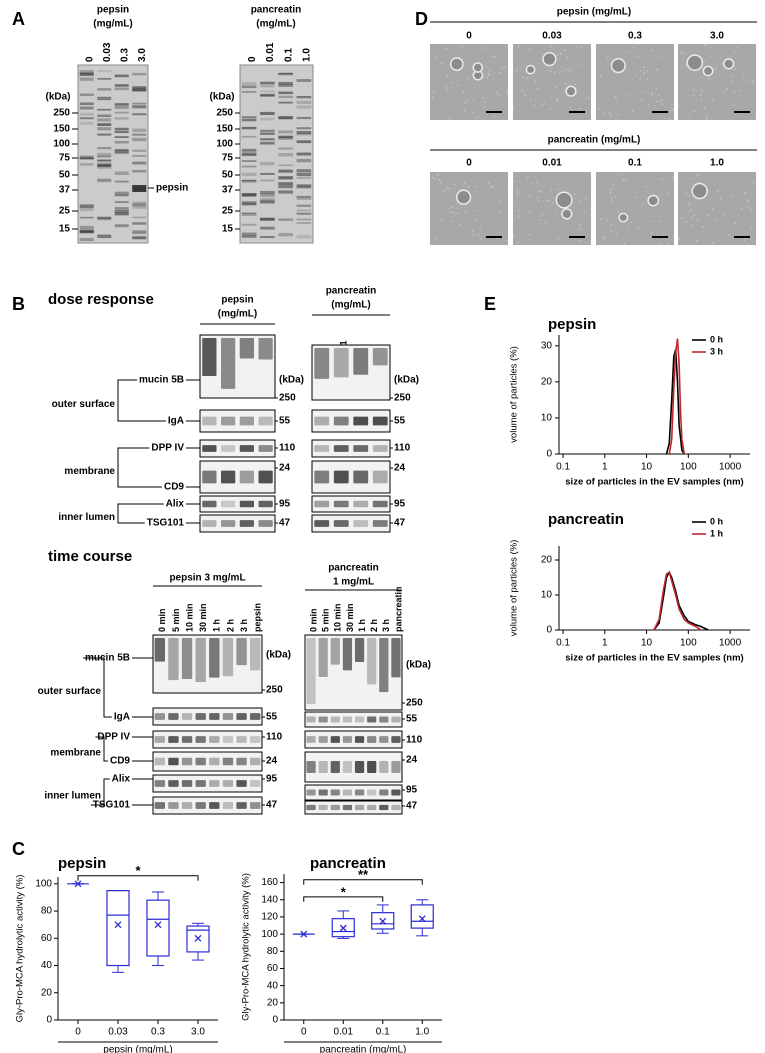 Image resolution: width=765 pixels, height=1053 pixels. Describe the element at coordinates (138, 878) in the screenshot. I see `significance-bracket` at that location.